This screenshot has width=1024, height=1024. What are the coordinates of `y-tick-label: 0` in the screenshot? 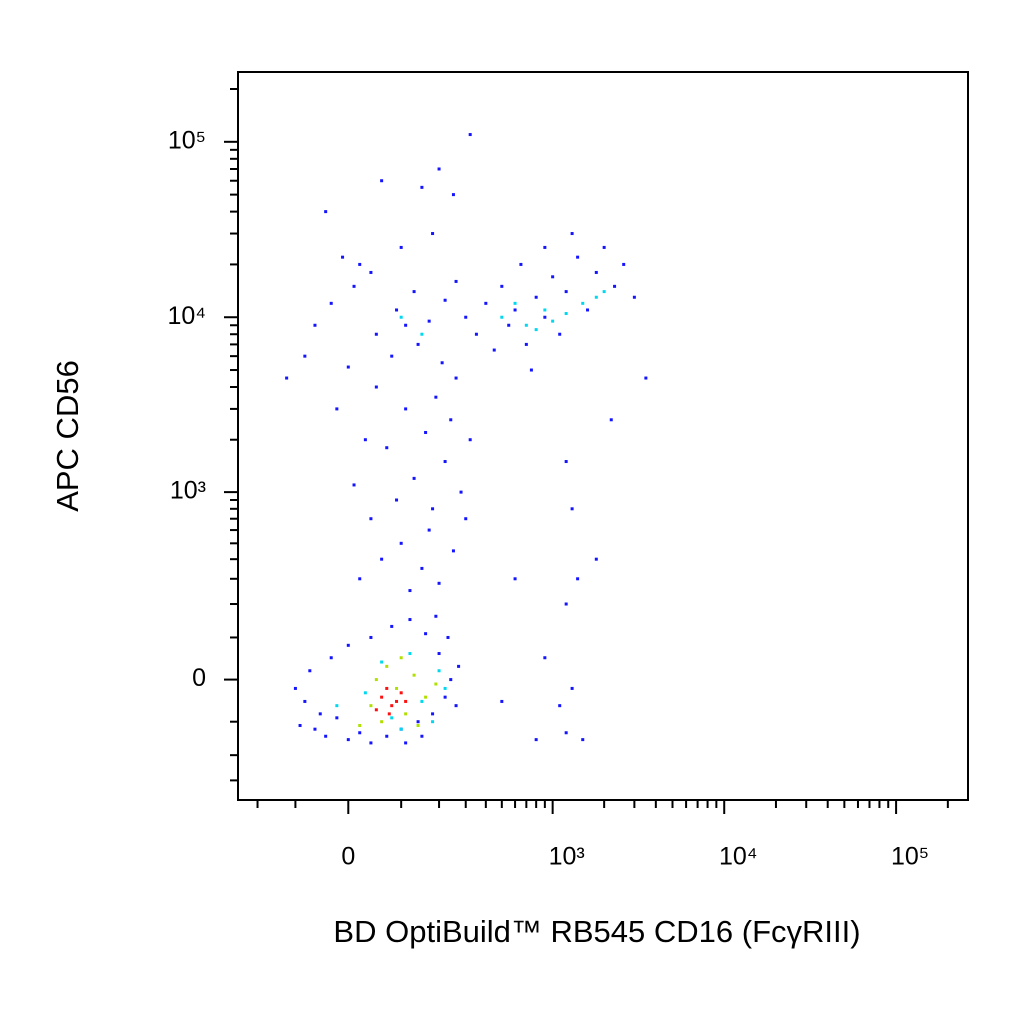 It's located at (199, 678).